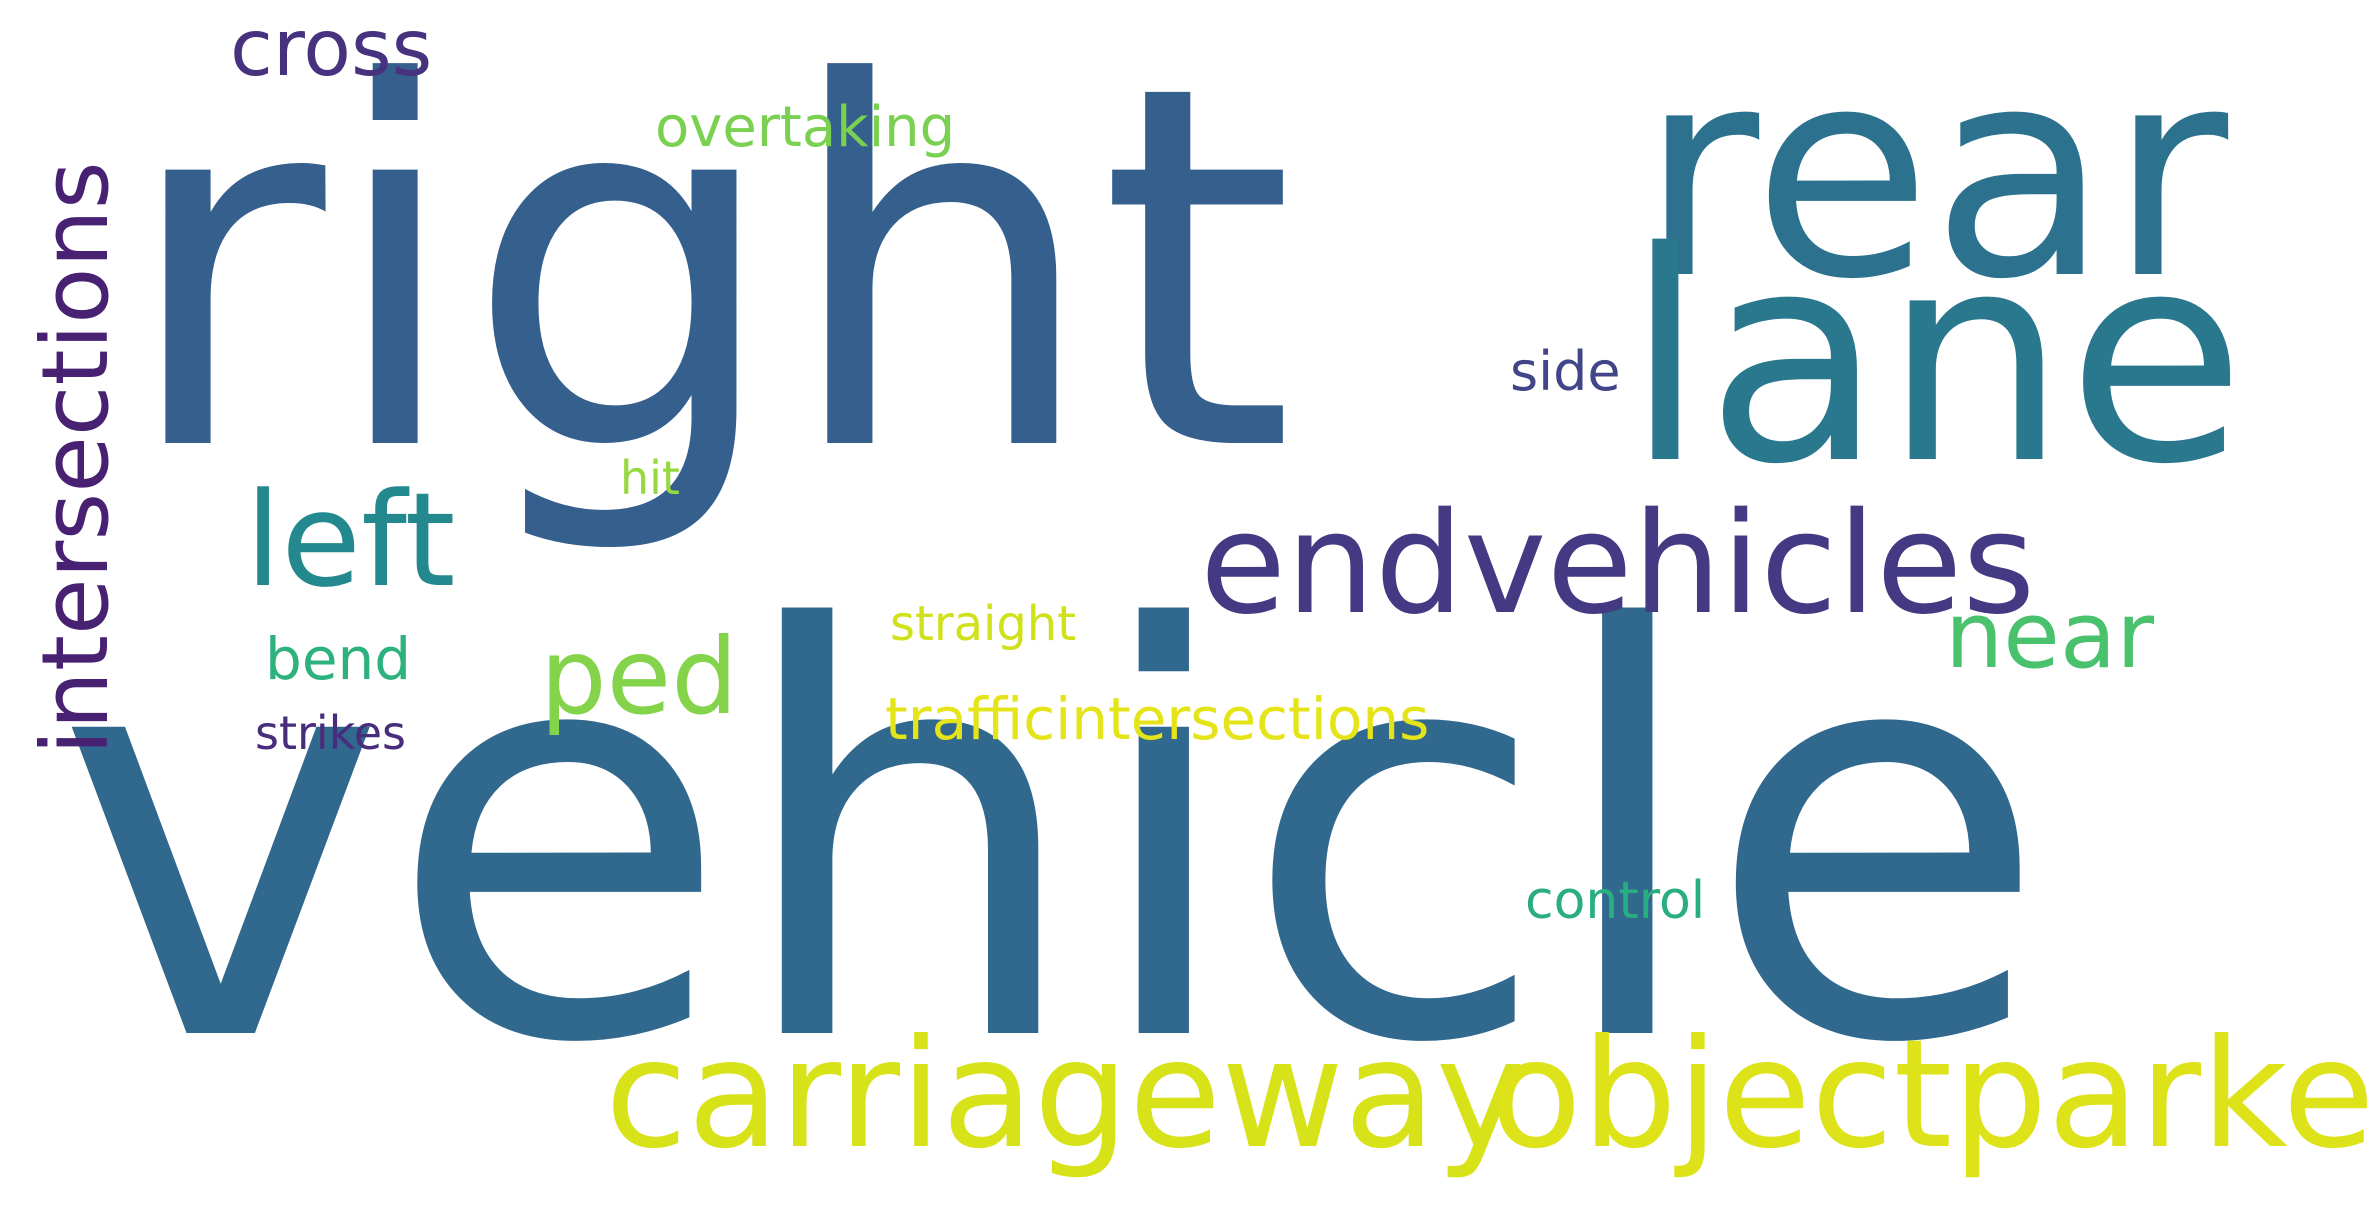 The height and width of the screenshot is (1215, 2370). What do you see at coordinates (1565, 371) in the screenshot?
I see `word-side: side` at bounding box center [1565, 371].